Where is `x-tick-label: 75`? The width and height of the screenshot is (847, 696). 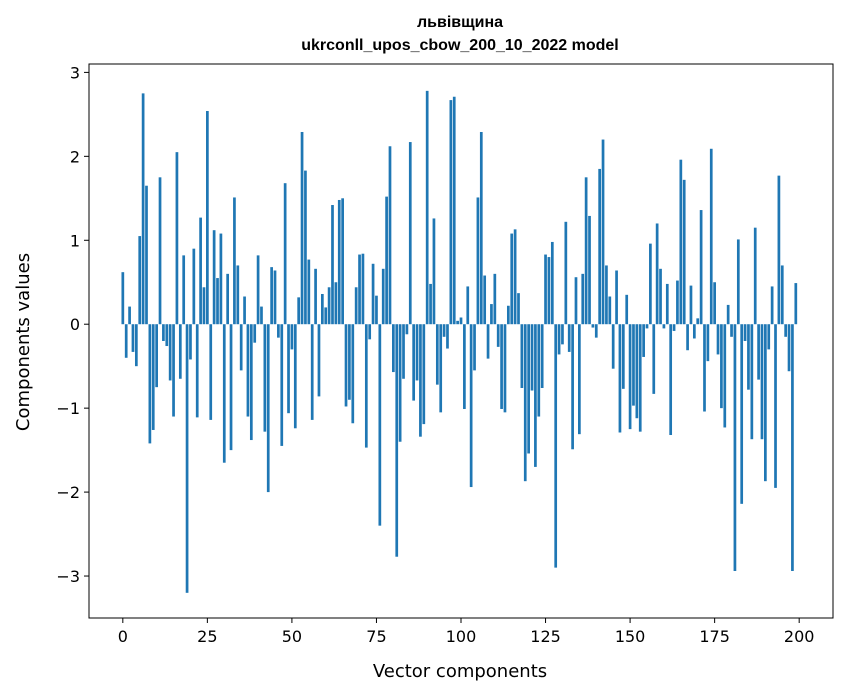
x-tick-label: 75 is located at coordinates (376, 636).